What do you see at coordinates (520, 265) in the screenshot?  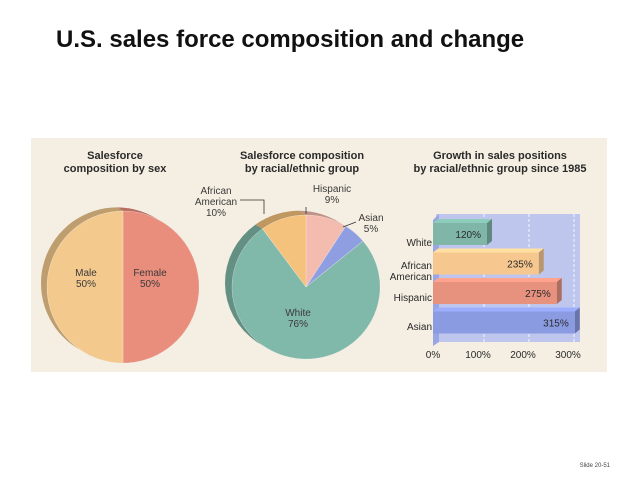 I see `bar-value-label: 235%` at bounding box center [520, 265].